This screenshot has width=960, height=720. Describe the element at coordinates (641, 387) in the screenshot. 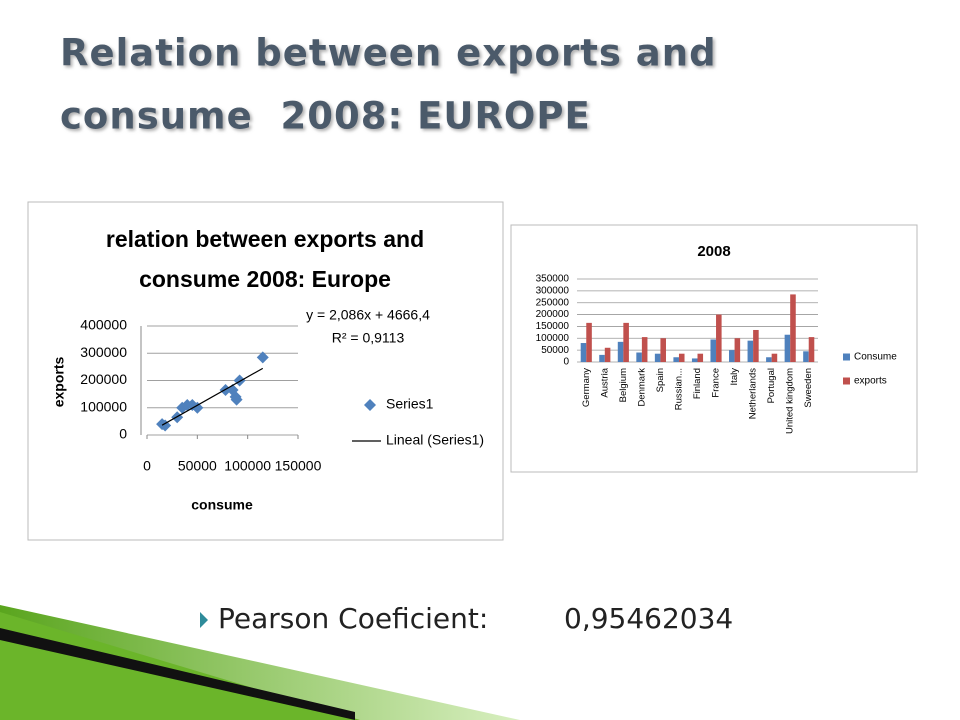

I see `x-tick-label: Denmark` at that location.